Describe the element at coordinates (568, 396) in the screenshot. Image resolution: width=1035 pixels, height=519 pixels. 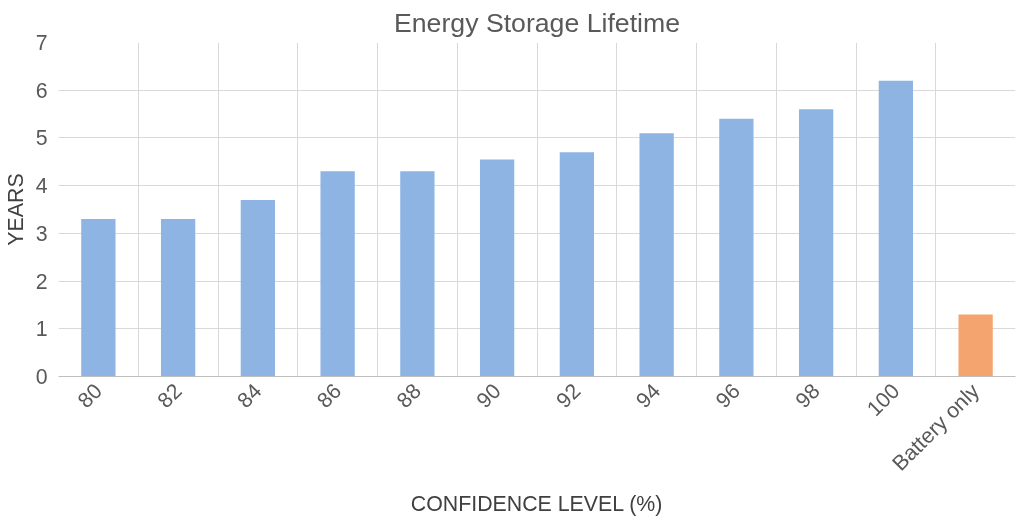
I see `x-tick-label: 92` at that location.